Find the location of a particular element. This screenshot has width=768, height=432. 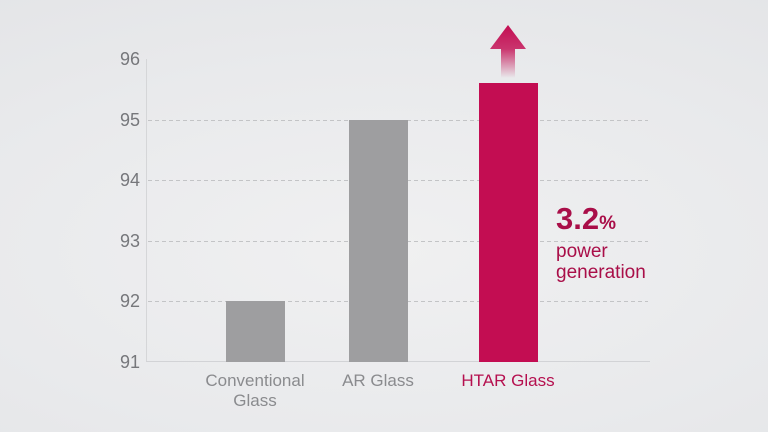

y-tick-label-93: 93 is located at coordinates (129, 241).